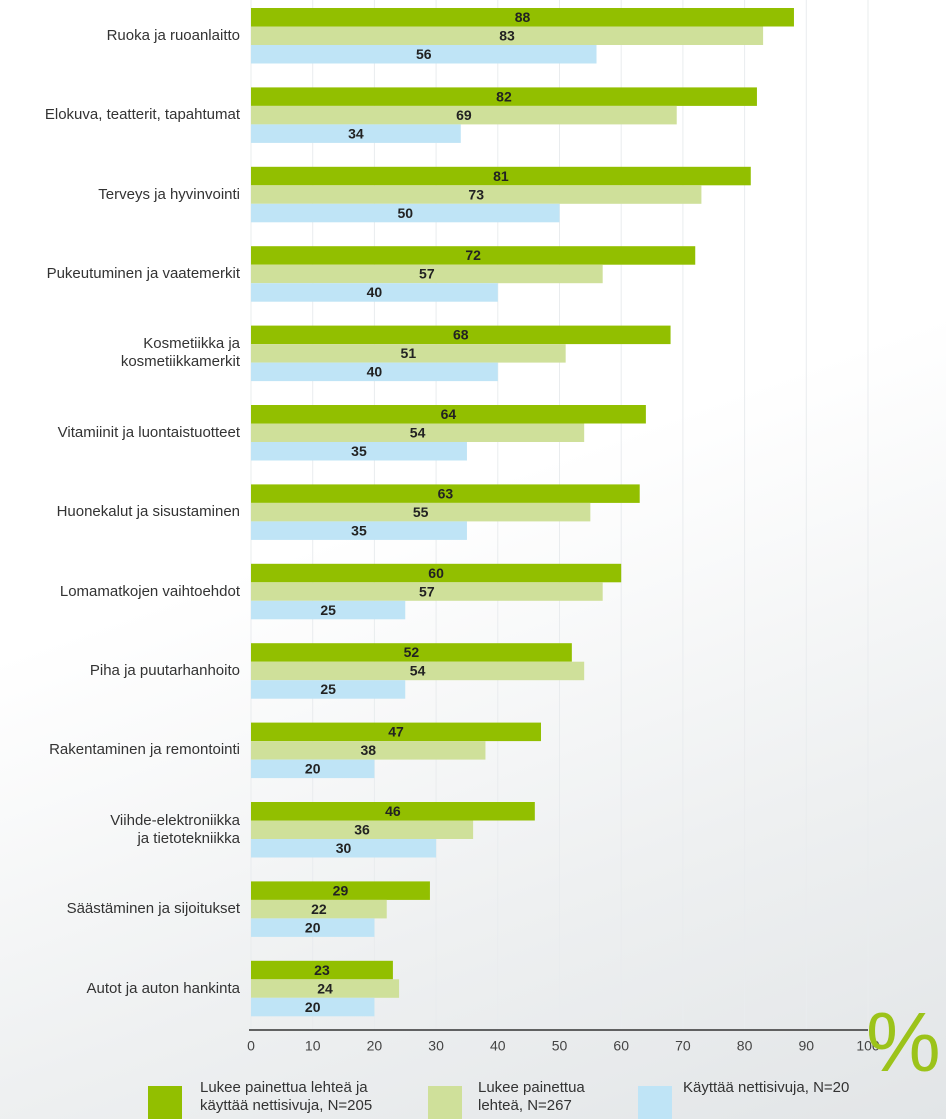 This screenshot has height=1119, width=946. Describe the element at coordinates (173, 35) in the screenshot. I see `category-label: Ruoka ja ruoanlaitto` at that location.